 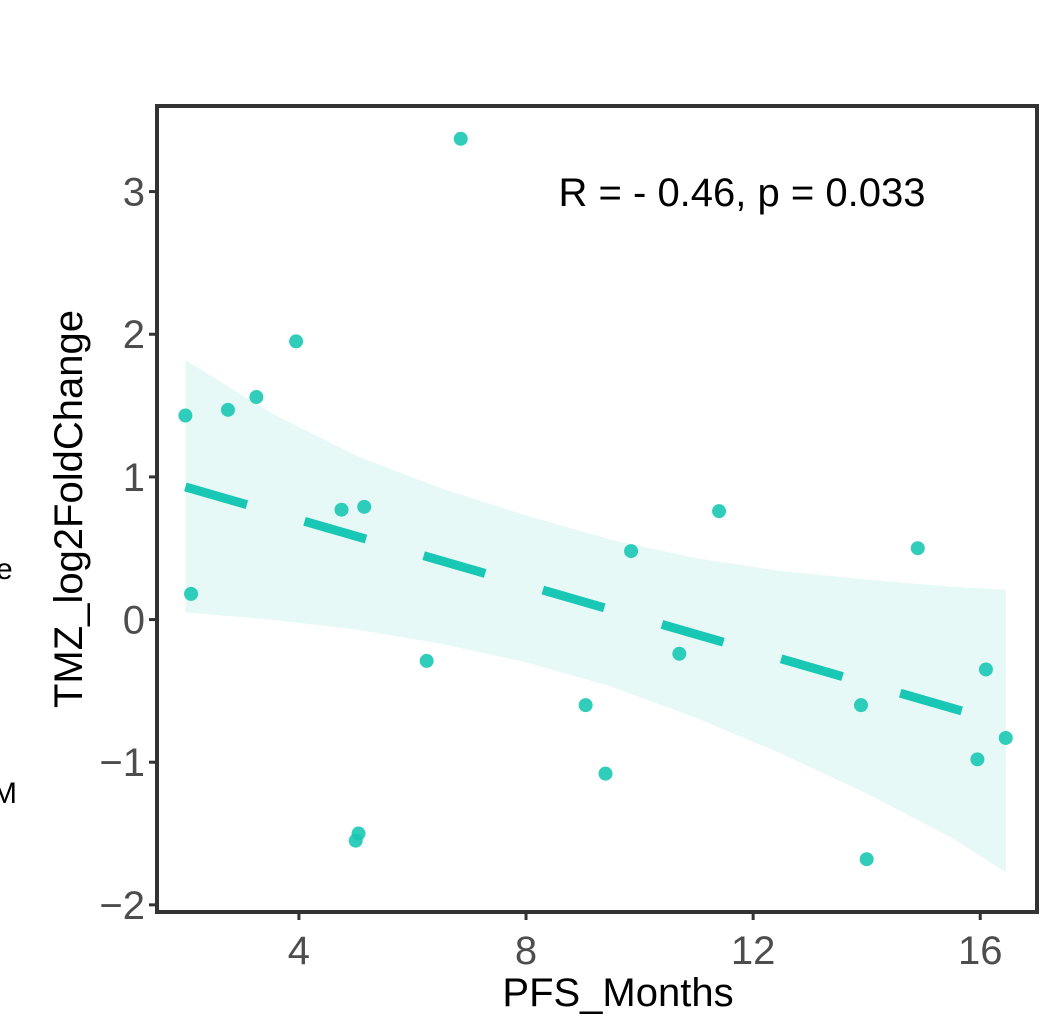 I want to click on y-tick-label: −2, so click(x=122, y=906).